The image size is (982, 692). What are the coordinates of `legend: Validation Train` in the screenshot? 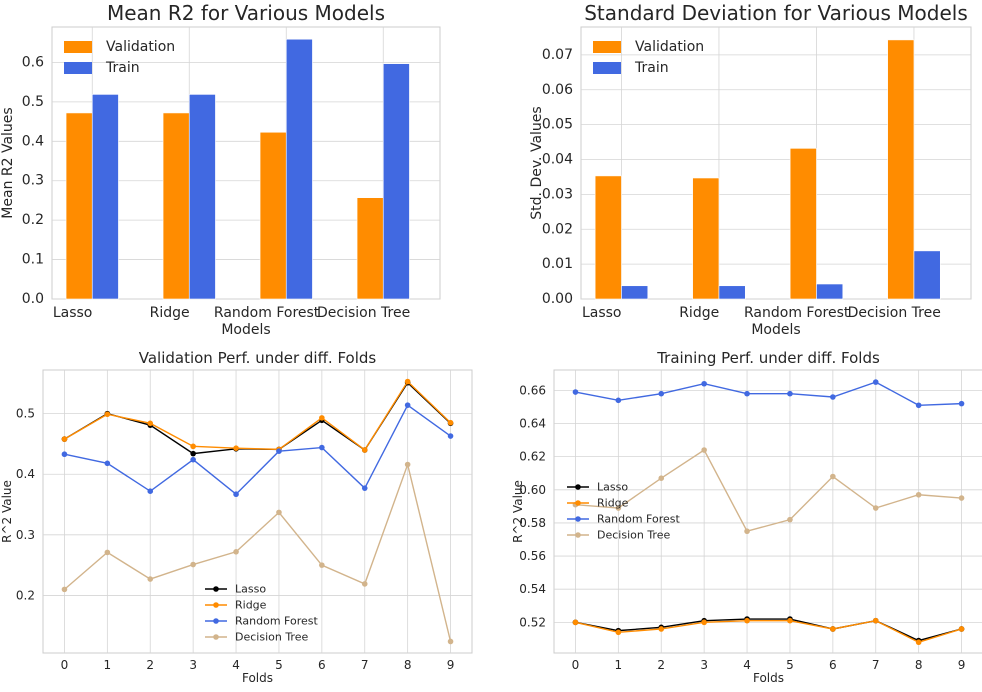 It's located at (648, 57).